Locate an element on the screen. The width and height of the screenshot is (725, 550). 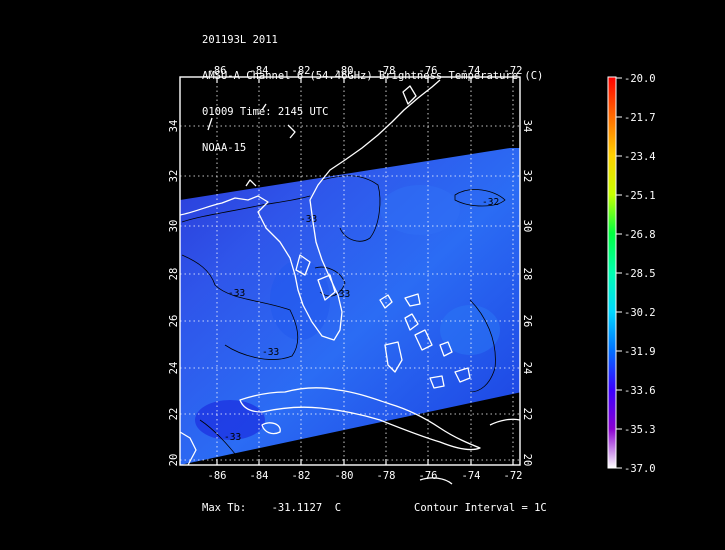
lat-label-left: 22 is located at coordinates (174, 414).